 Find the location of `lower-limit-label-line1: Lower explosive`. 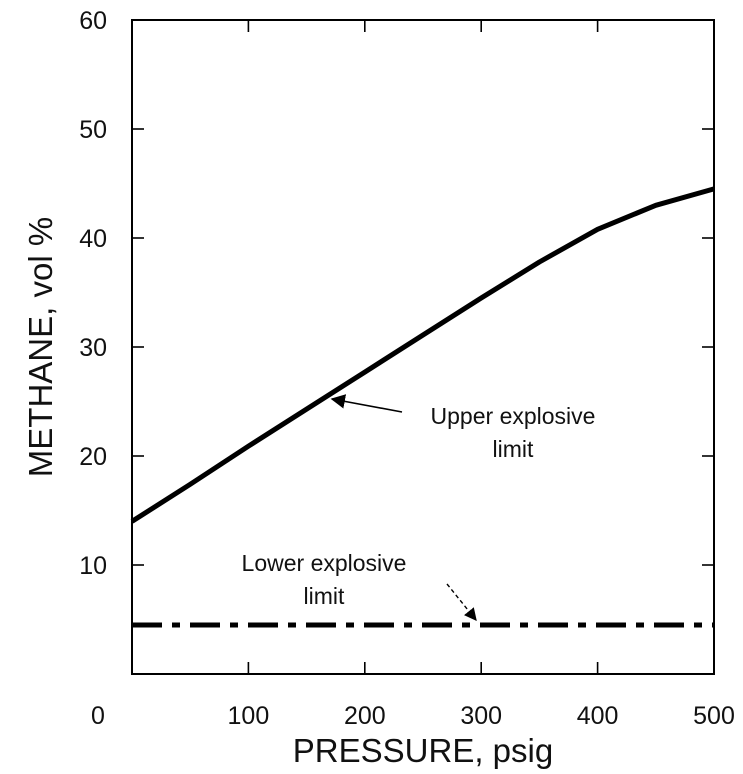

lower-limit-label-line1: Lower explosive is located at coordinates (324, 563).